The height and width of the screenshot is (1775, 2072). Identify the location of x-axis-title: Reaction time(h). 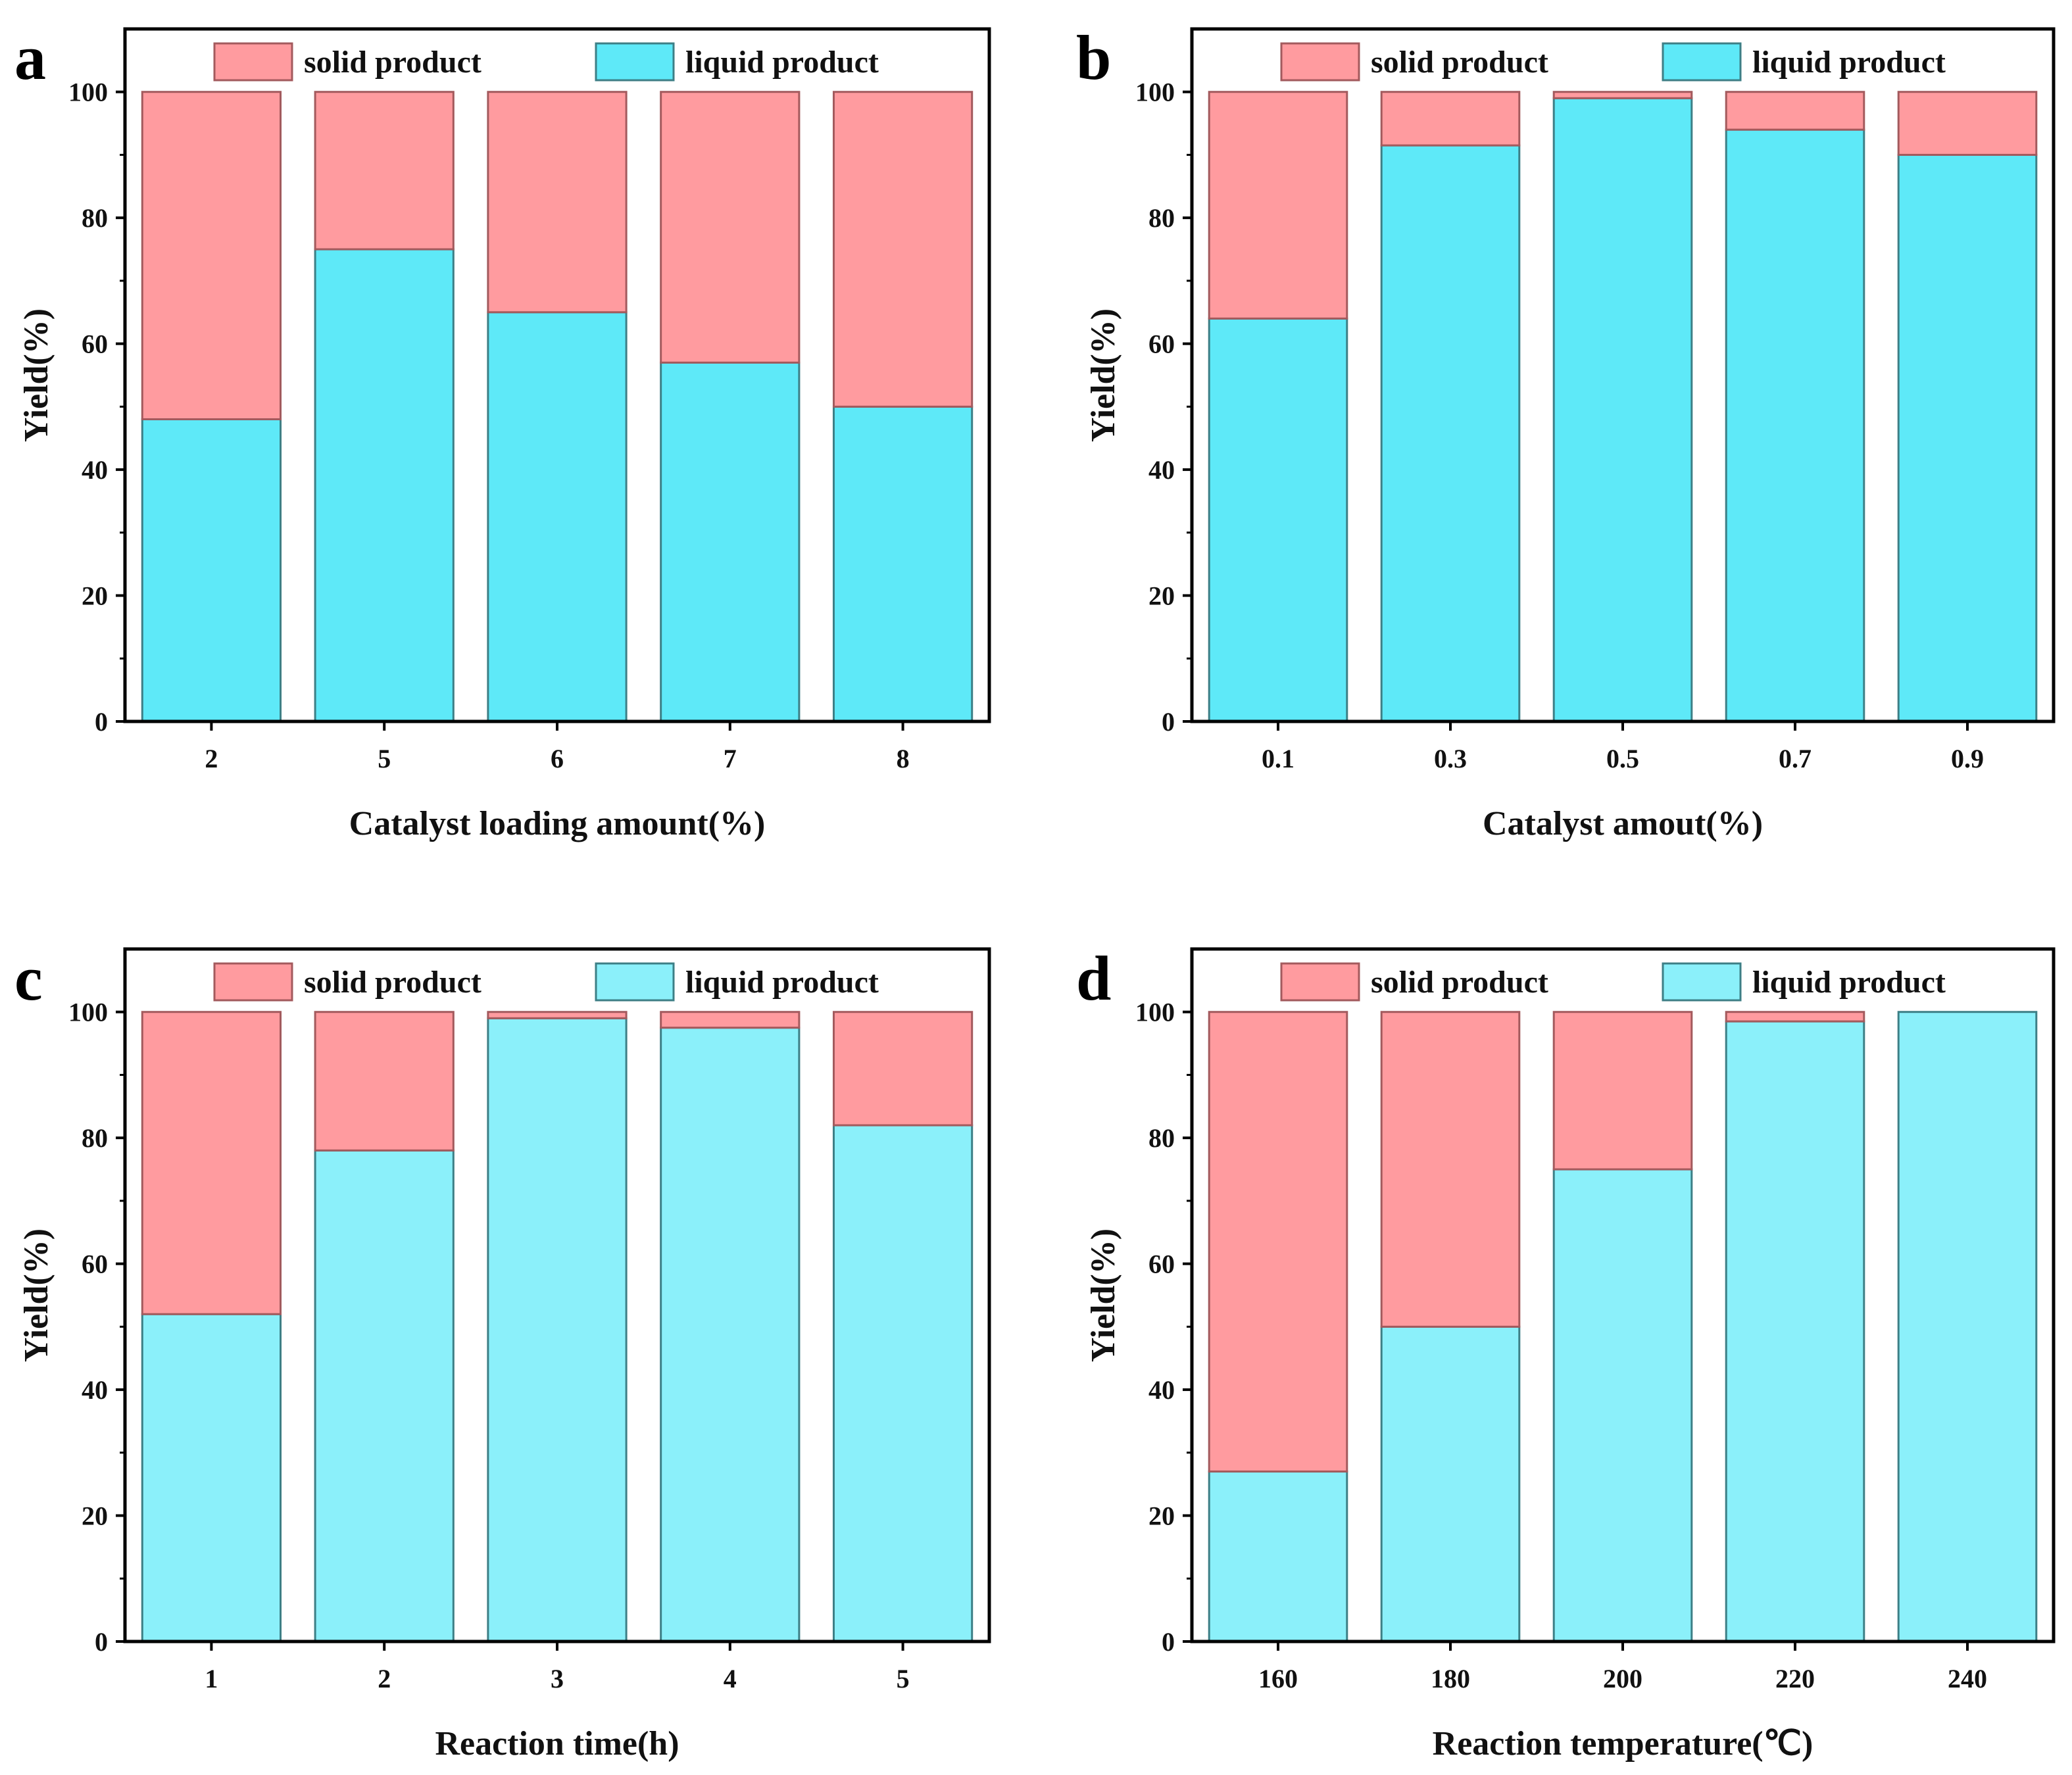
(557, 1744).